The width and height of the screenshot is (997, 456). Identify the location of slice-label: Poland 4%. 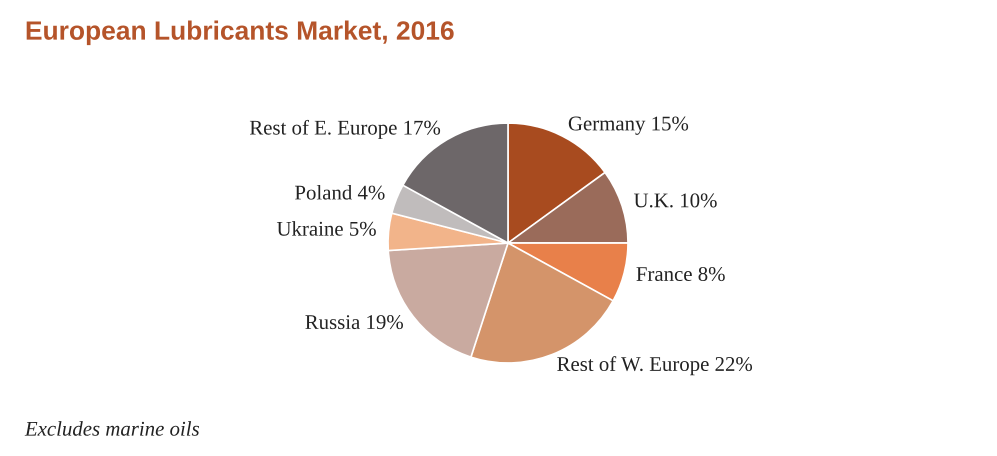
(340, 192).